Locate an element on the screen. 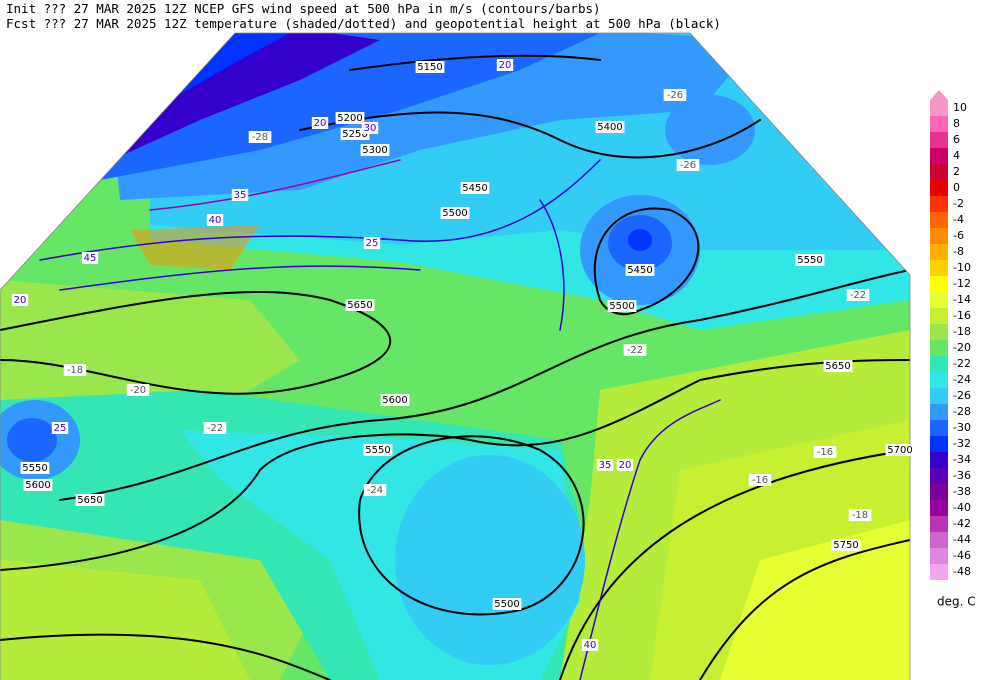 Image resolution: width=1000 pixels, height=680 pixels. colorbar-label: -48 is located at coordinates (962, 571).